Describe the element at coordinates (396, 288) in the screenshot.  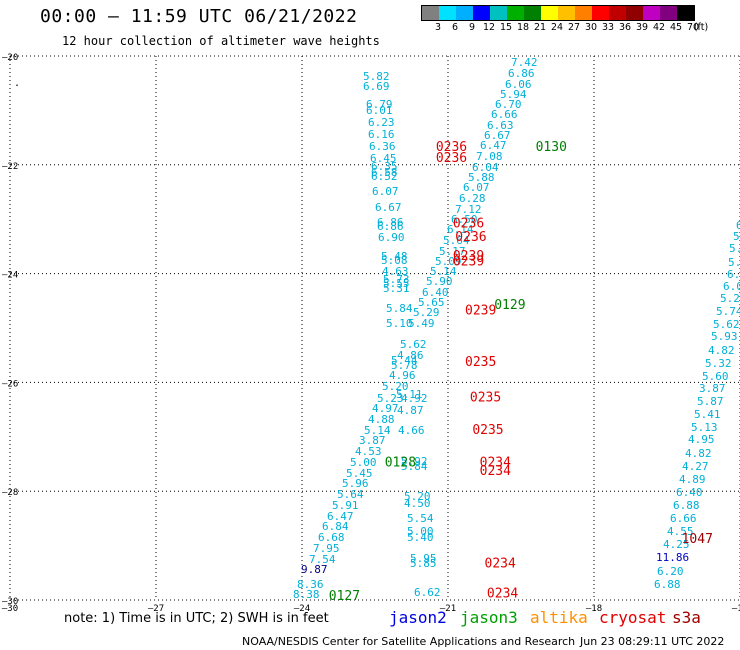
I see `swh-value-label: 5.31` at that location.